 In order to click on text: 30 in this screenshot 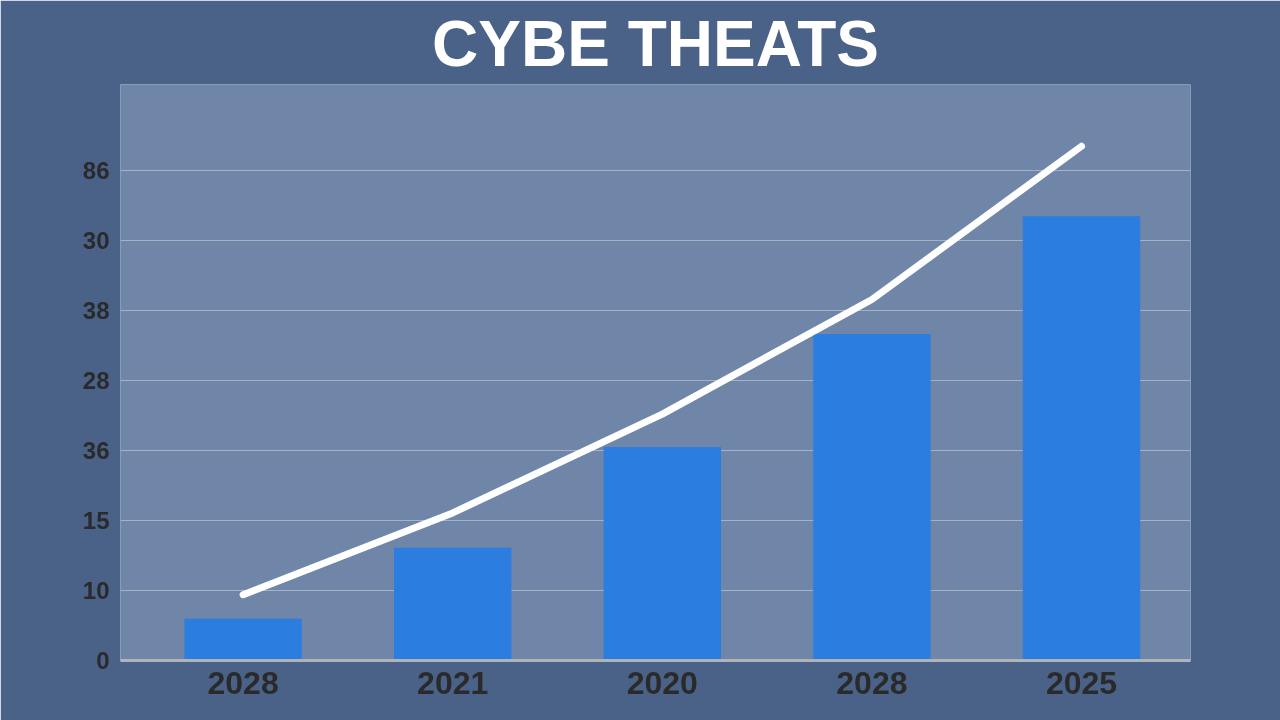, I will do `click(96, 241)`.